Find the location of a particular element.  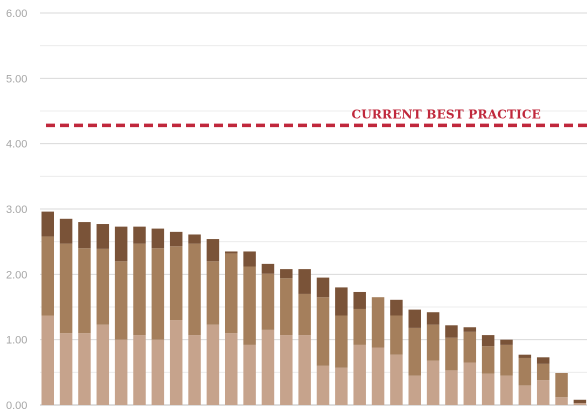

y-tick-label: 4.00 is located at coordinates (16, 145).